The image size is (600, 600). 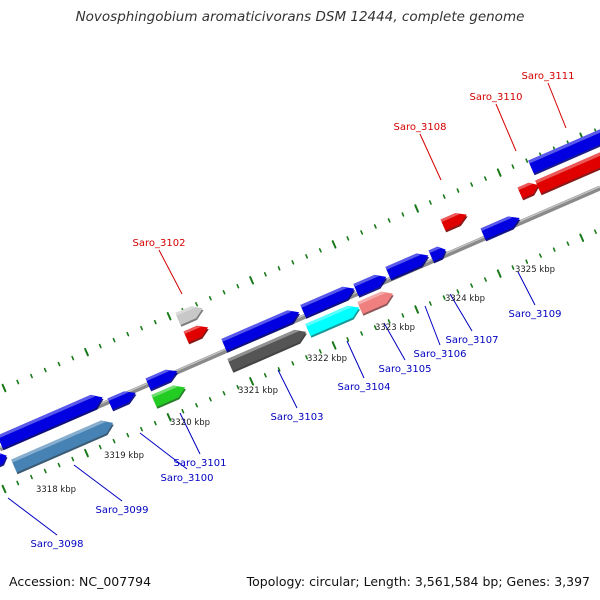 I want to click on gene-label-g3099: Saro_3099, so click(x=122, y=510).